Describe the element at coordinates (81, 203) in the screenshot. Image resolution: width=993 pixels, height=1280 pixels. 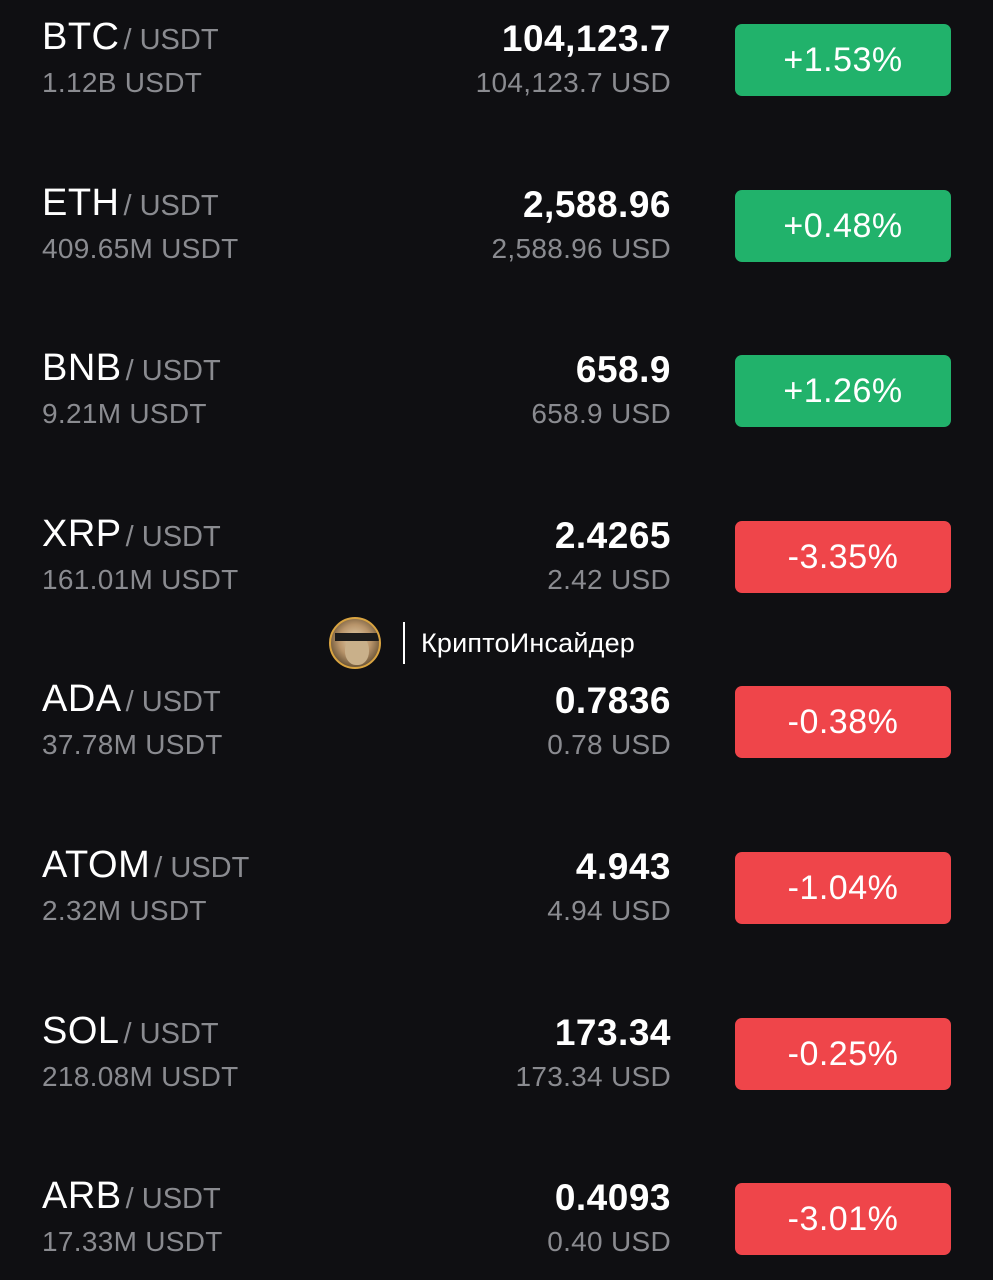
I see `base-symbol: ETH` at that location.